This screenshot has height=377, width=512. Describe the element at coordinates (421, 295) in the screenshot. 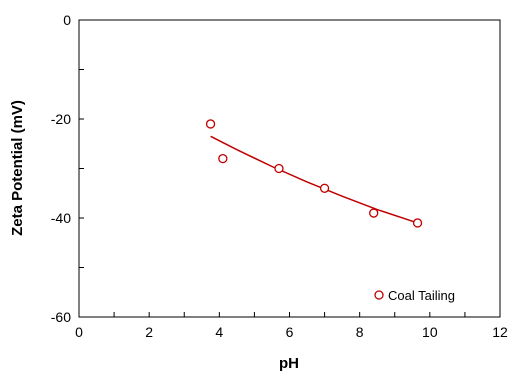

I see `legend-label: Coal Tailing` at that location.